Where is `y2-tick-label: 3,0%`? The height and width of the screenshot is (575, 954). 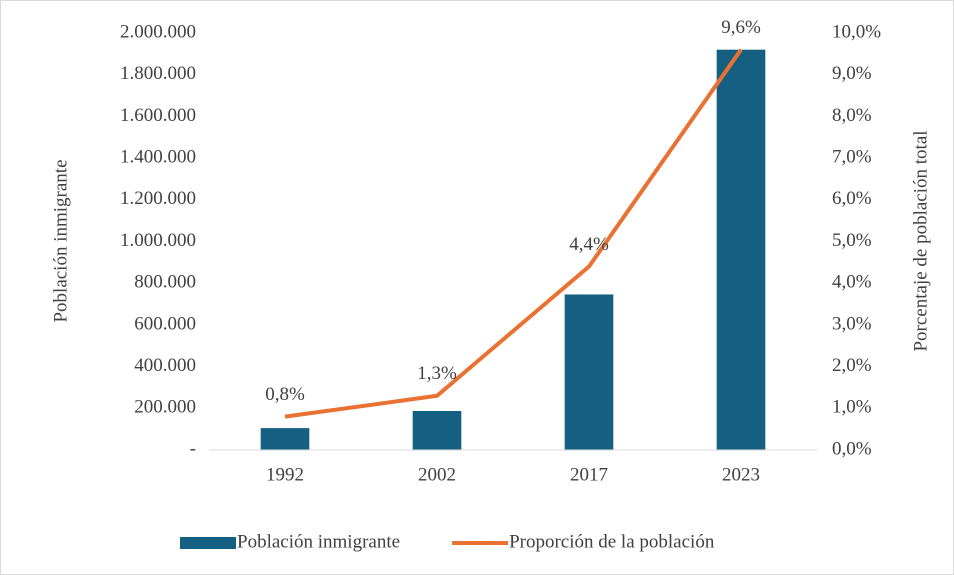 y2-tick-label: 3,0% is located at coordinates (852, 323).